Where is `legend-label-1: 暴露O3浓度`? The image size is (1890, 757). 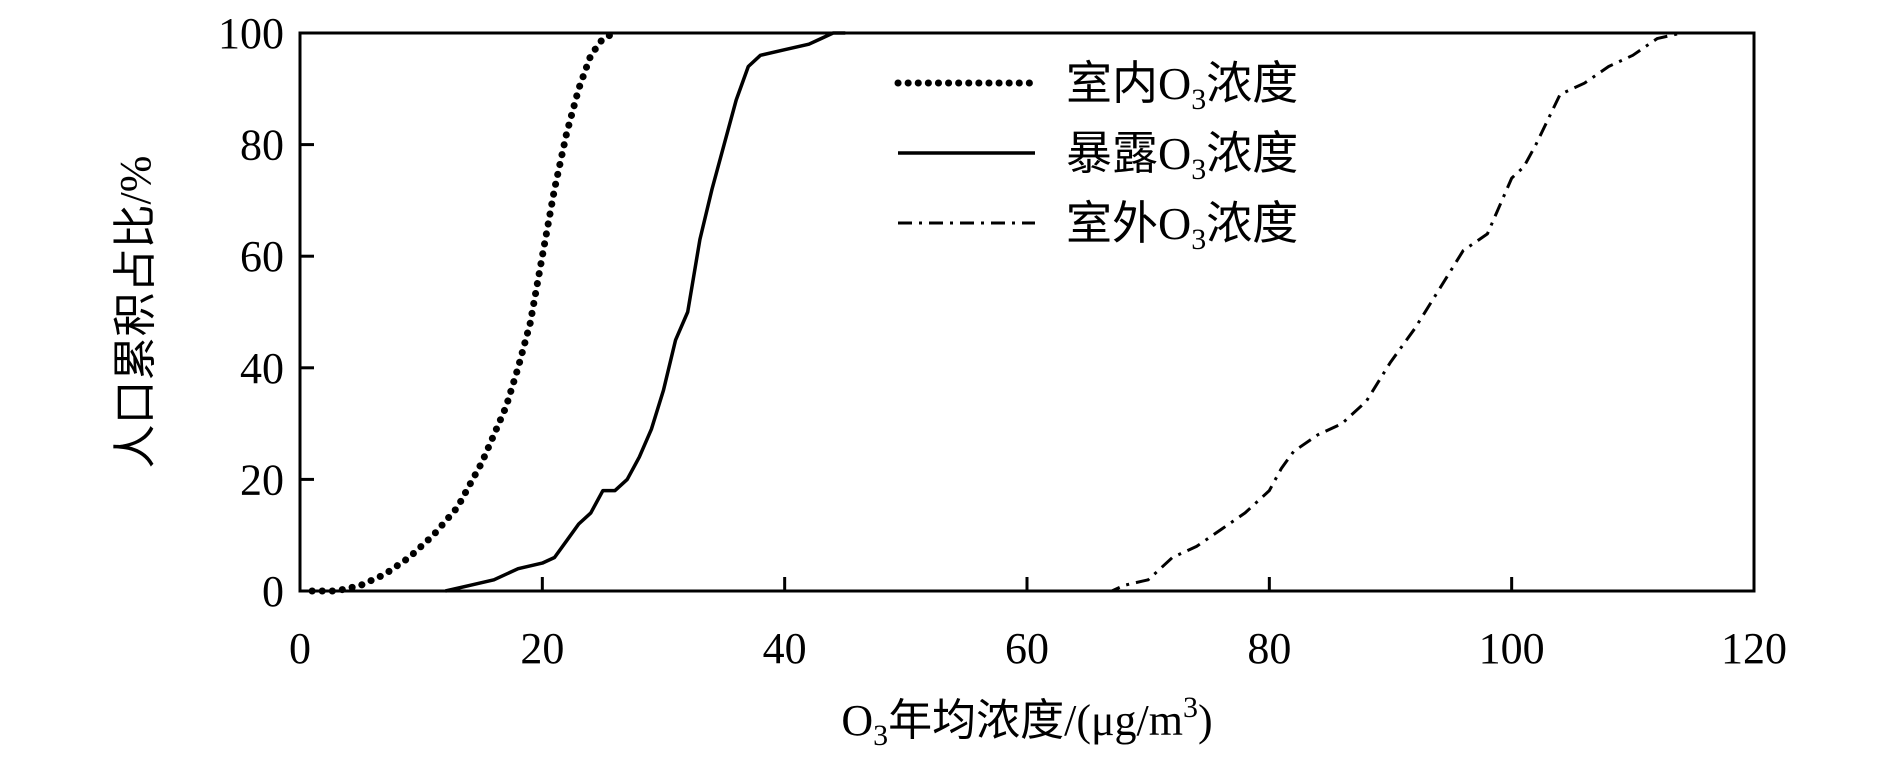
legend-label-1: 暴露O3浓度 is located at coordinates (1182, 157).